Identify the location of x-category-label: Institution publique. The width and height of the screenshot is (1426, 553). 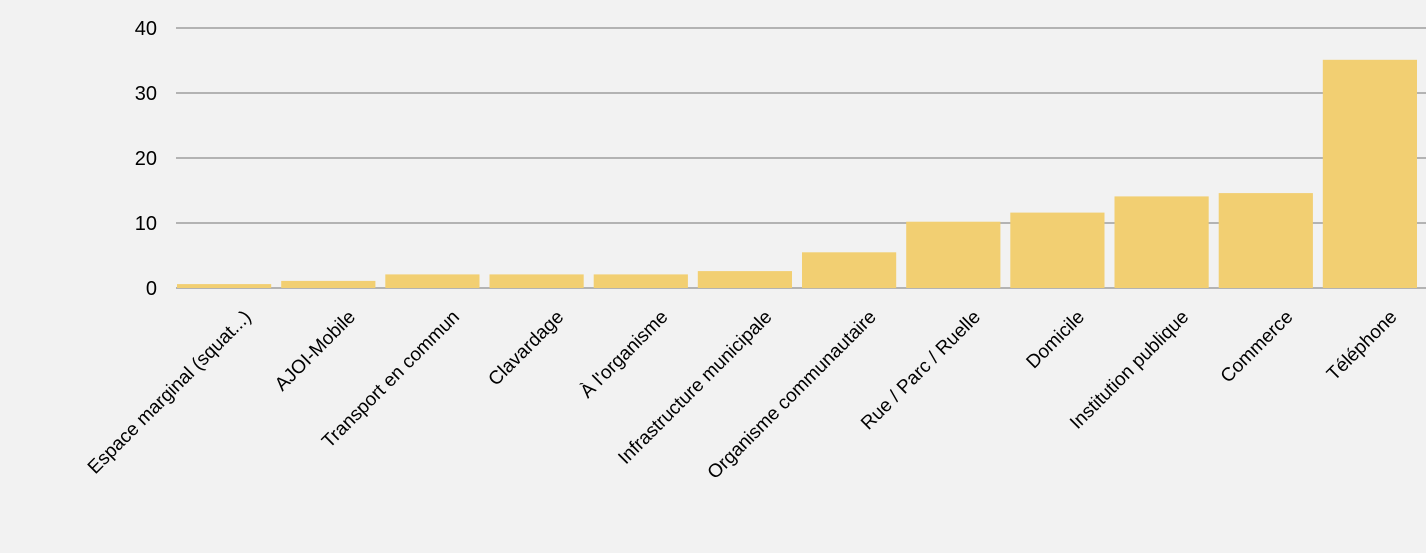
(1129, 370).